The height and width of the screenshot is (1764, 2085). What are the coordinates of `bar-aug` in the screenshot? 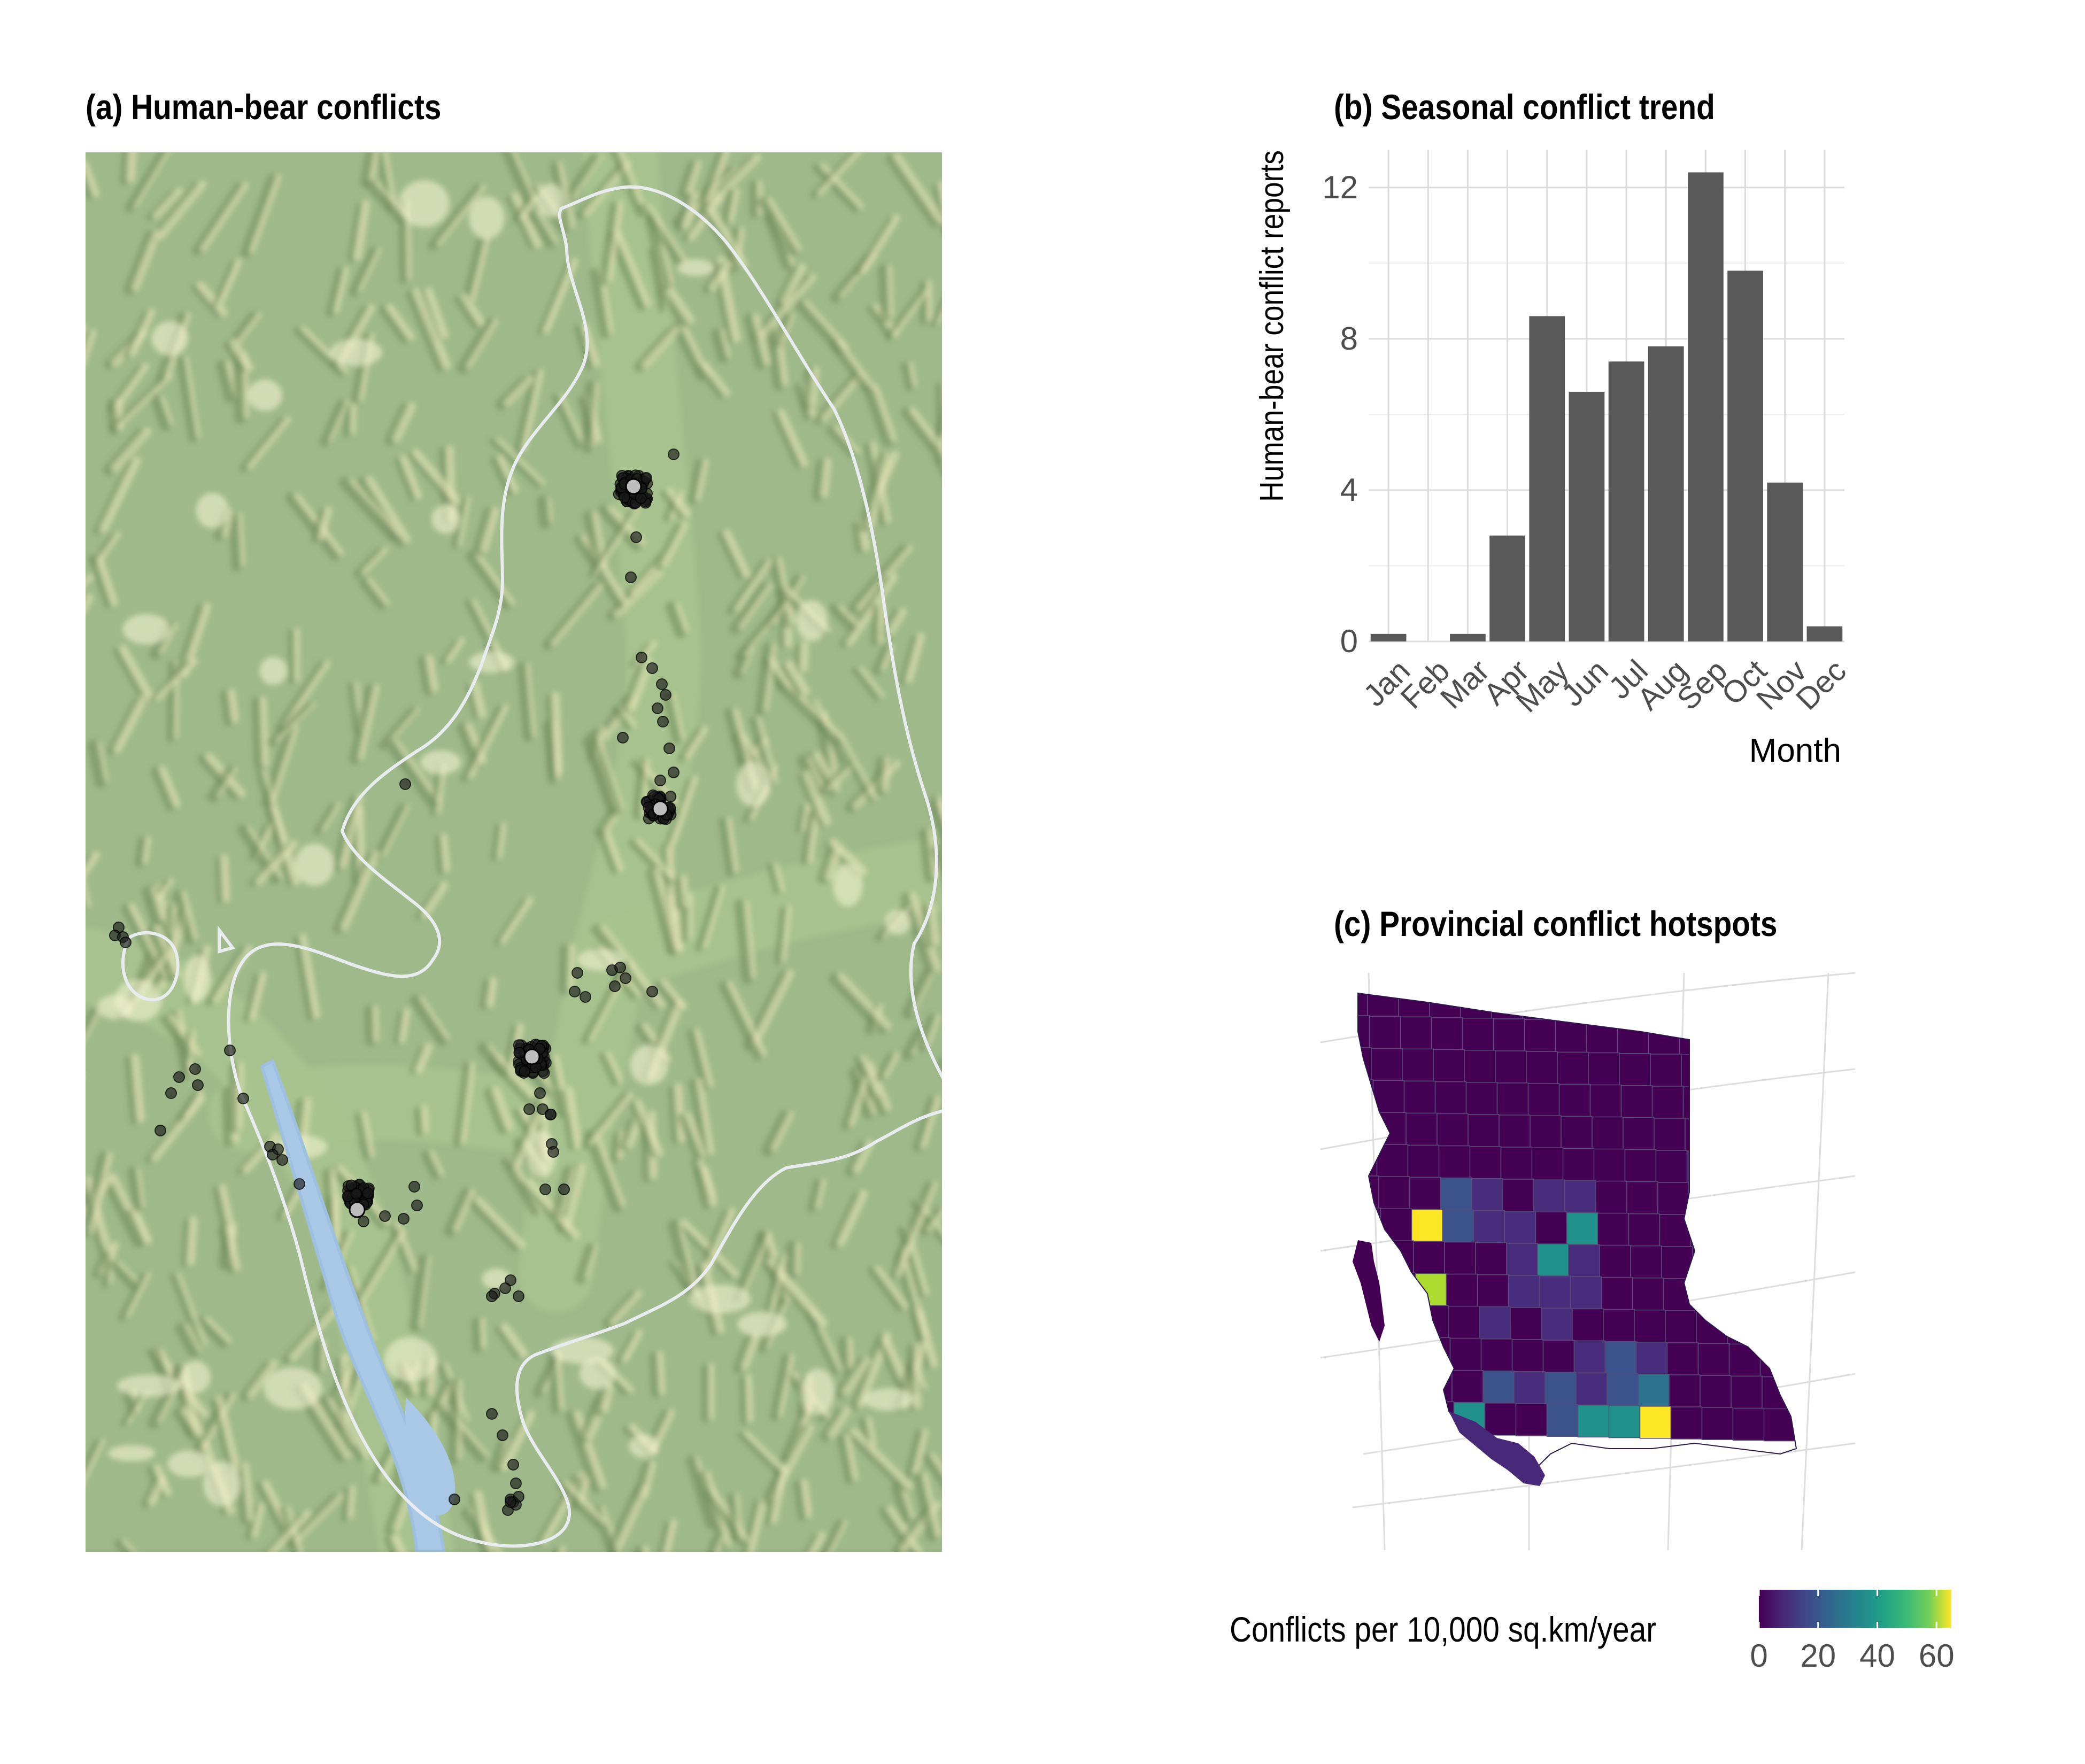 It's located at (1666, 494).